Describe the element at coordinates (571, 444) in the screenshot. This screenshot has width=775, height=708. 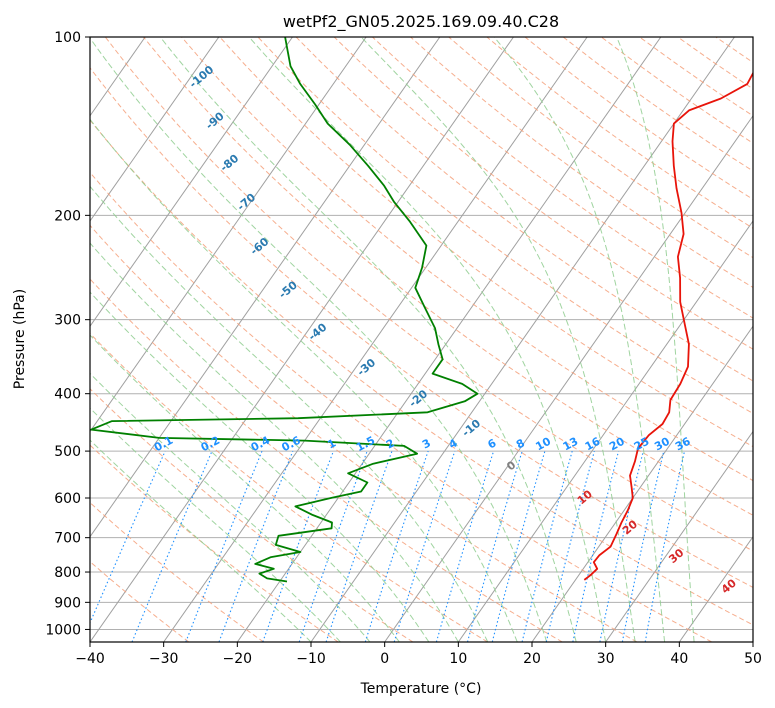
I see `mixing-ratio-label-12: 13` at that location.